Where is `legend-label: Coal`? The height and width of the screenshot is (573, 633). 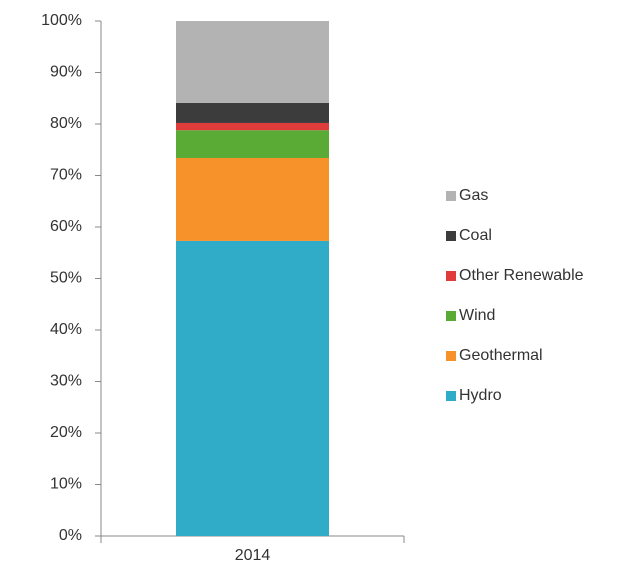
legend-label: Coal is located at coordinates (475, 235).